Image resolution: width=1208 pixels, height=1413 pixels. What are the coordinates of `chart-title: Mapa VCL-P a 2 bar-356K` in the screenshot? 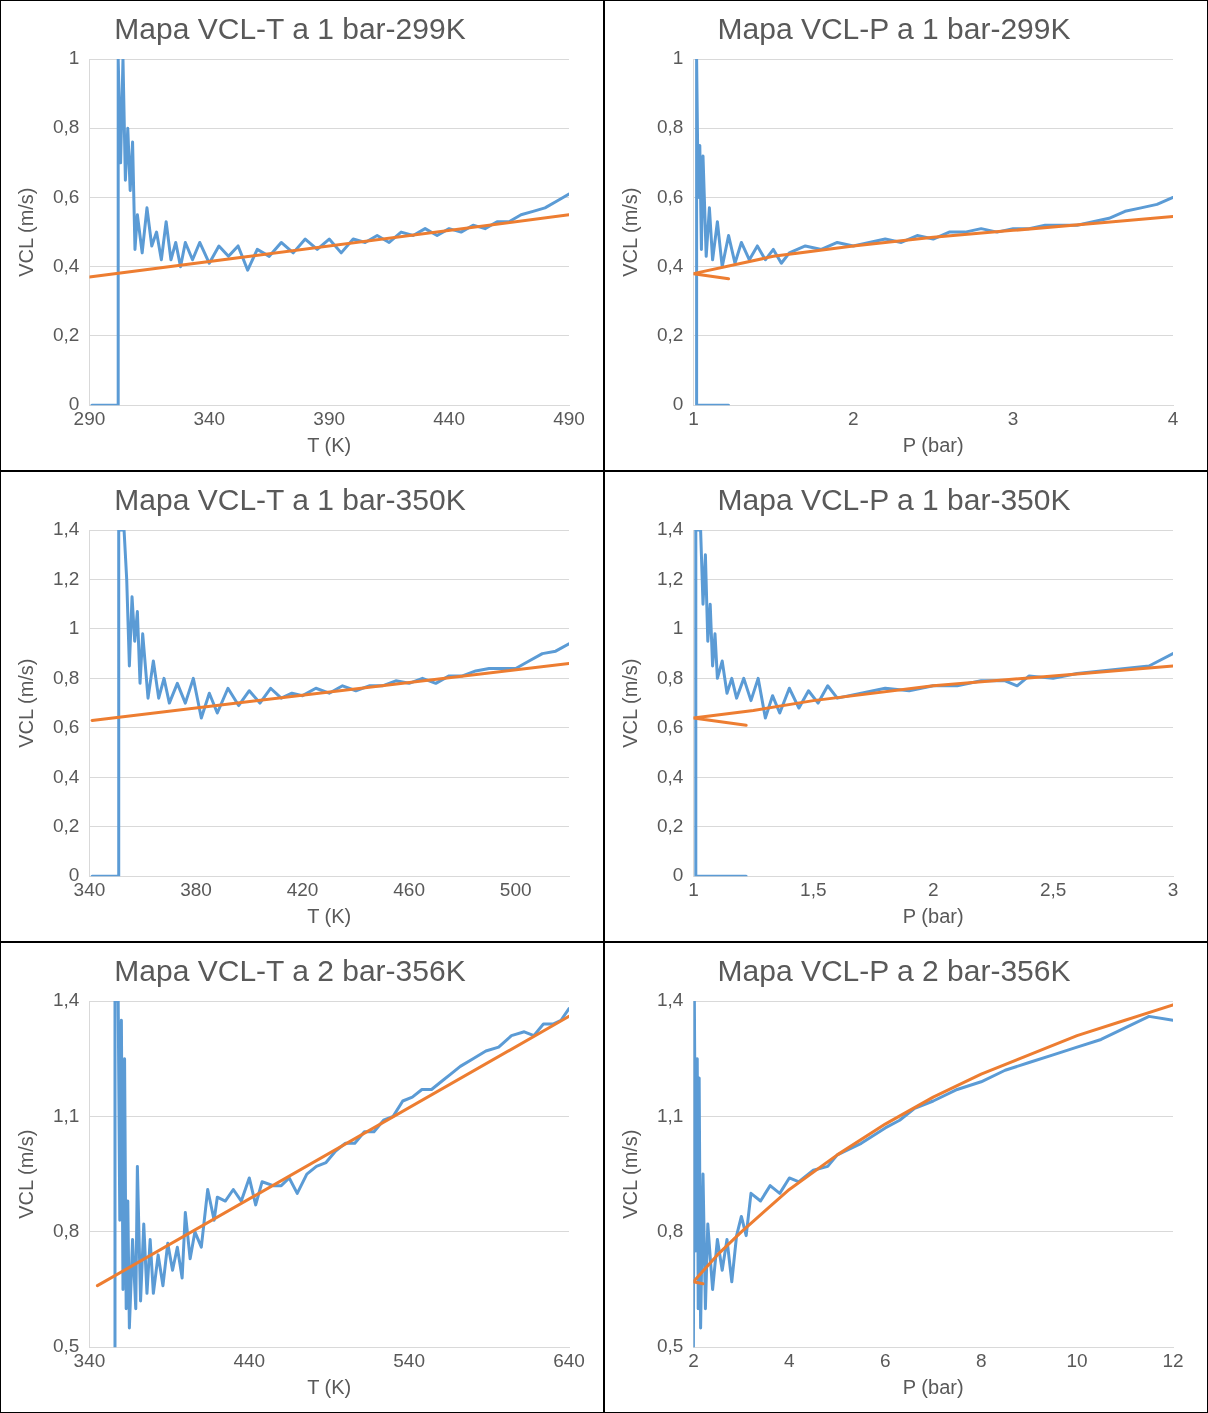 It's located at (894, 971).